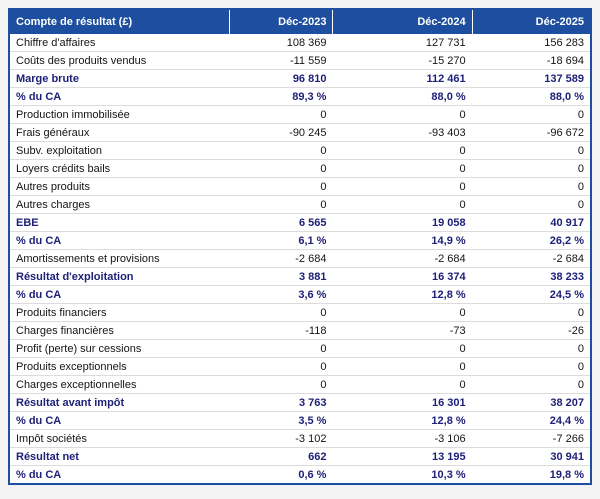 This screenshot has height=499, width=600. I want to click on row-label: Subv. exploitation, so click(120, 150).